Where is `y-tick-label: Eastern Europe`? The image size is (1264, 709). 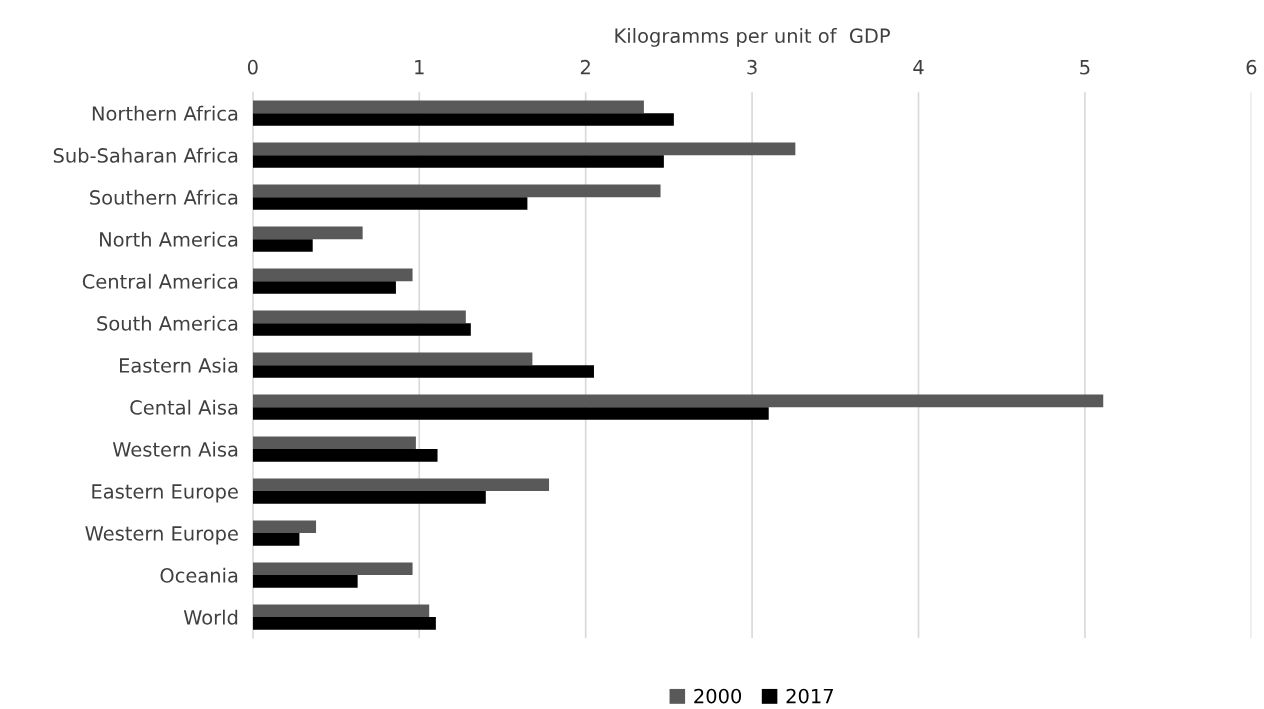 y-tick-label: Eastern Europe is located at coordinates (165, 493).